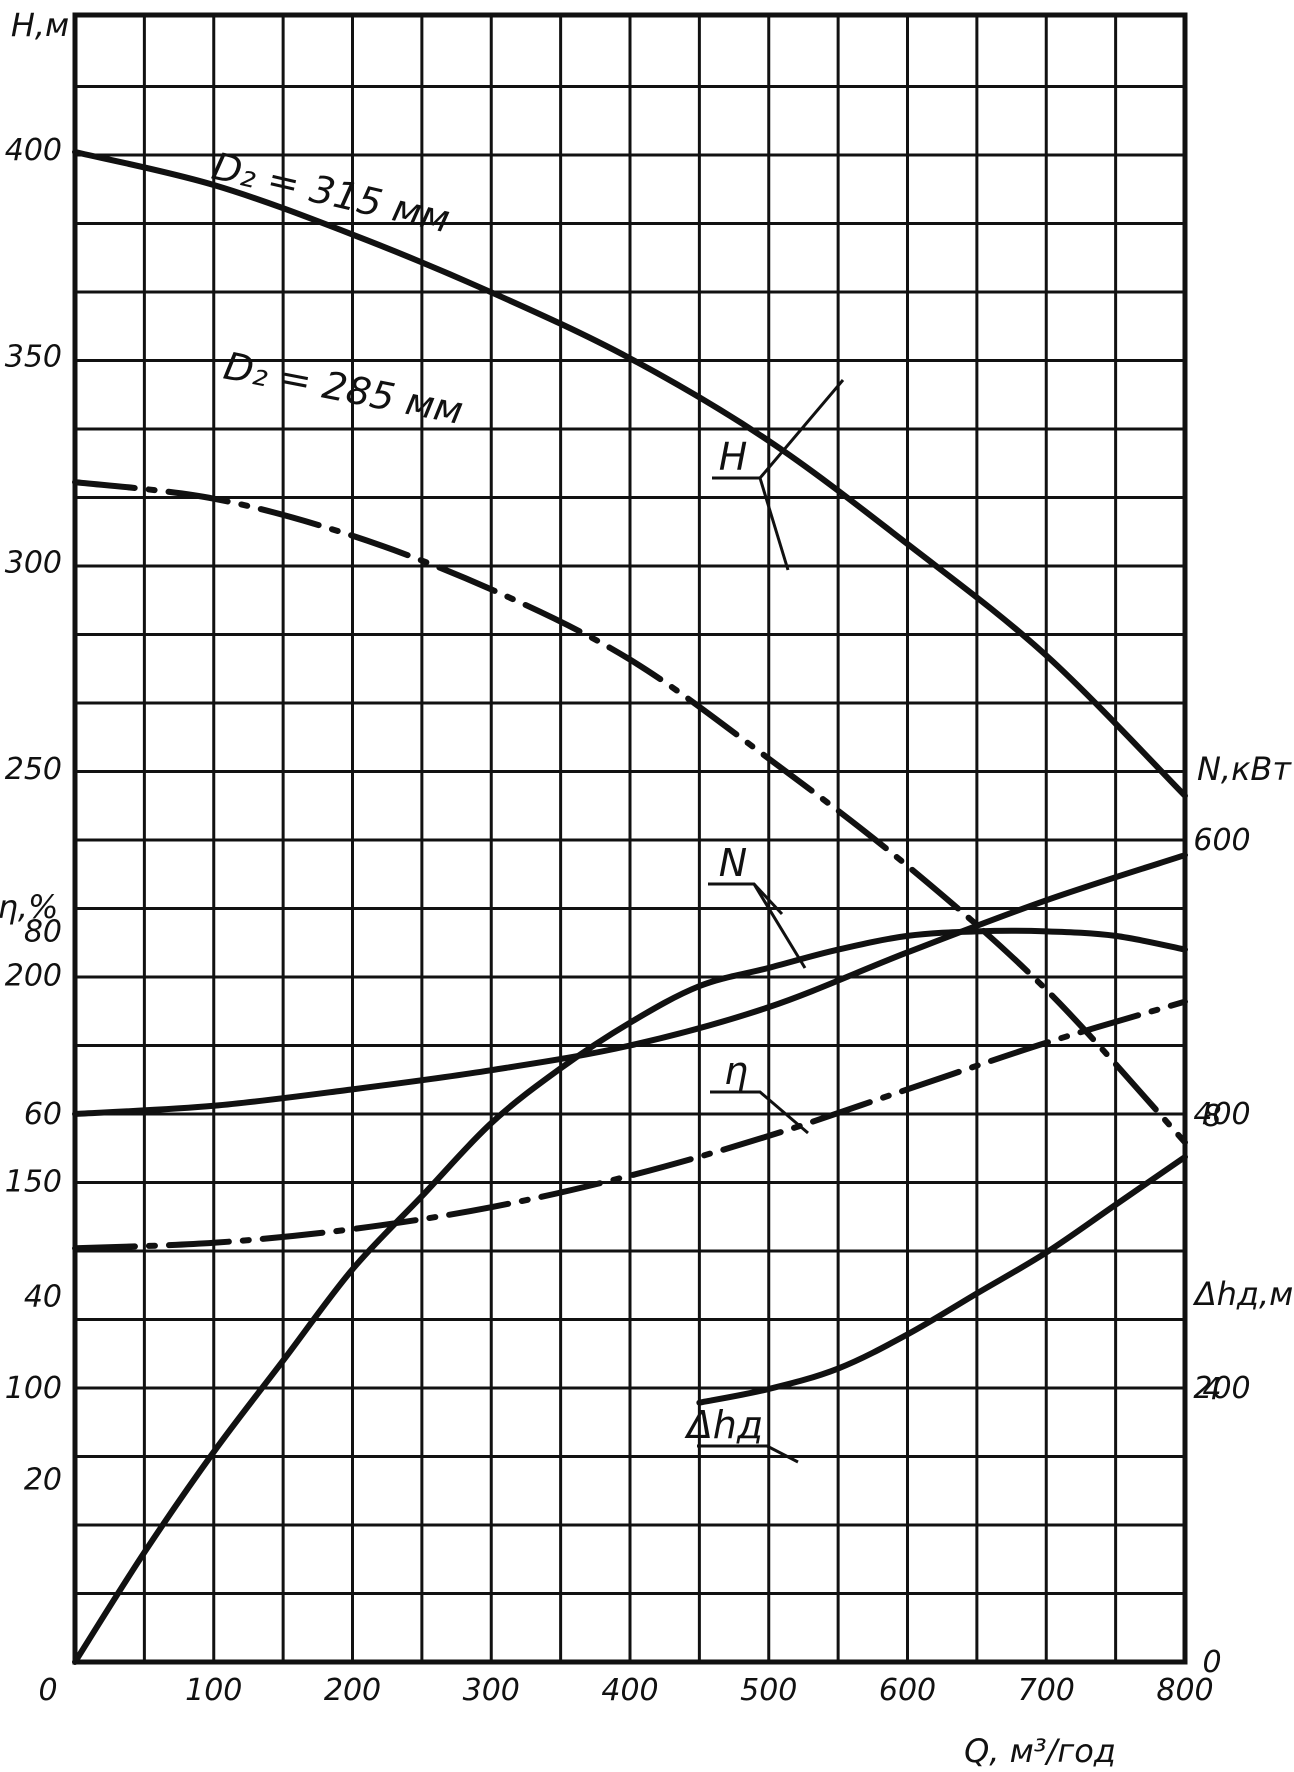  Describe the element at coordinates (43, 1114) in the screenshot. I see `eta-tick-label: 60` at that location.